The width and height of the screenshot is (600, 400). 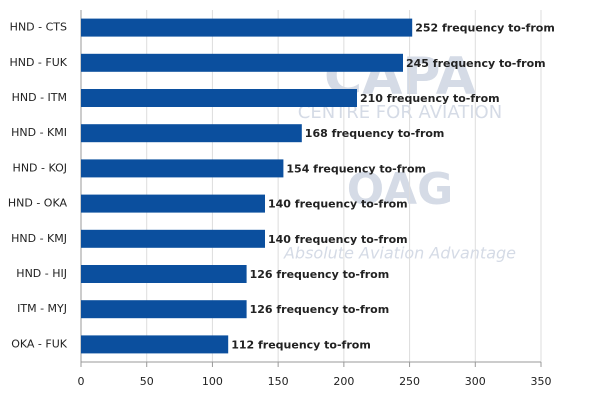 I want to click on y-tick-label: ITM - MYJ, so click(x=42, y=308).